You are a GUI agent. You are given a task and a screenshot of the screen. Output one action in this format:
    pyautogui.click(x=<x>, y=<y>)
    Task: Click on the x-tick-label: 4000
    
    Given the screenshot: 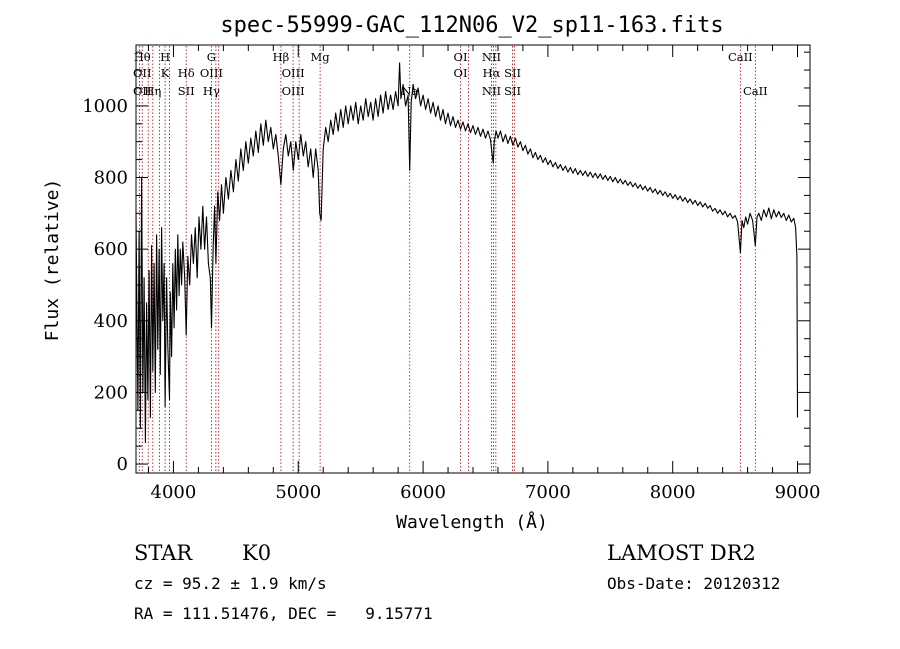 What is the action you would take?
    pyautogui.click(x=174, y=492)
    